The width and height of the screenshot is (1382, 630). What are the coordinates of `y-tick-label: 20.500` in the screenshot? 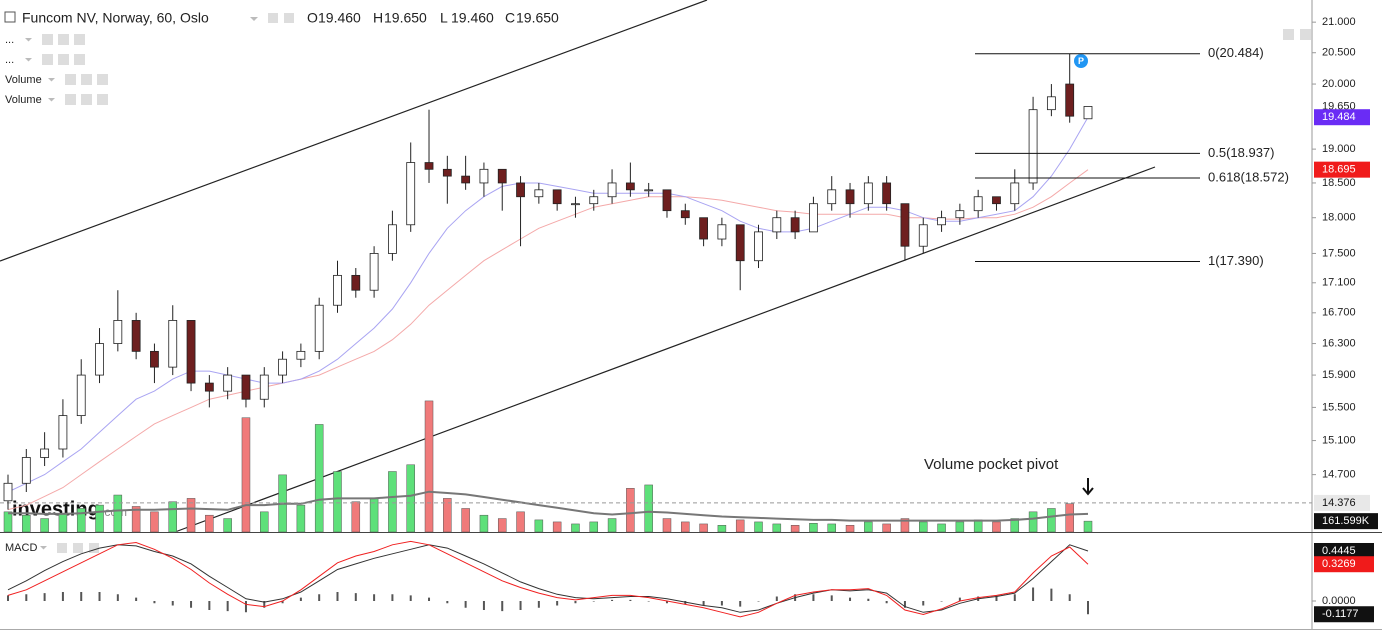 It's located at (1339, 53).